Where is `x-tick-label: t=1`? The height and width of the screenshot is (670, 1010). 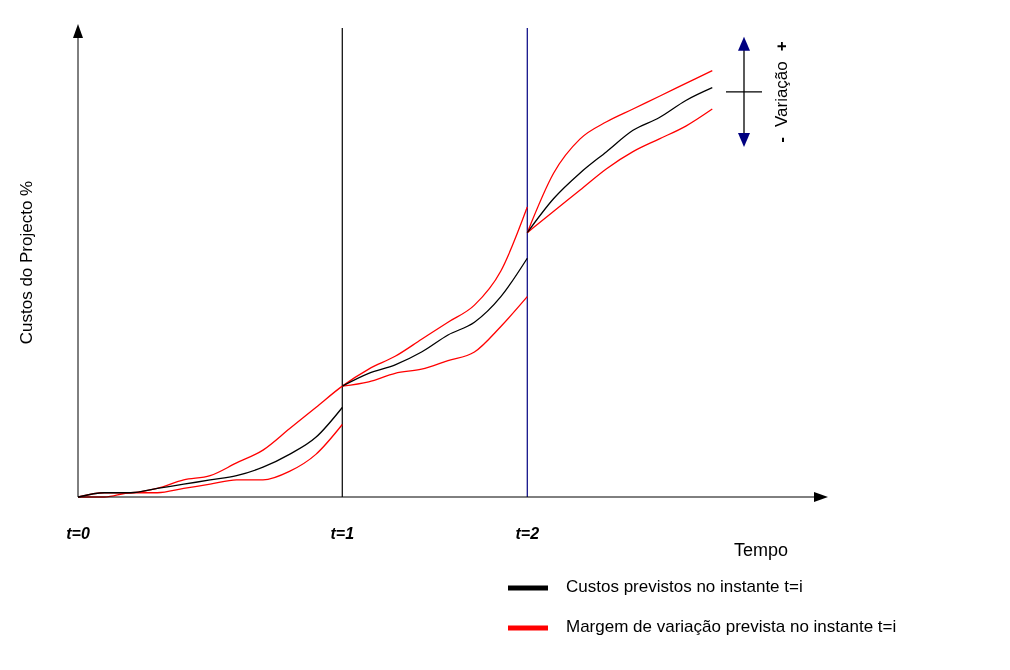 x-tick-label: t=1 is located at coordinates (342, 533).